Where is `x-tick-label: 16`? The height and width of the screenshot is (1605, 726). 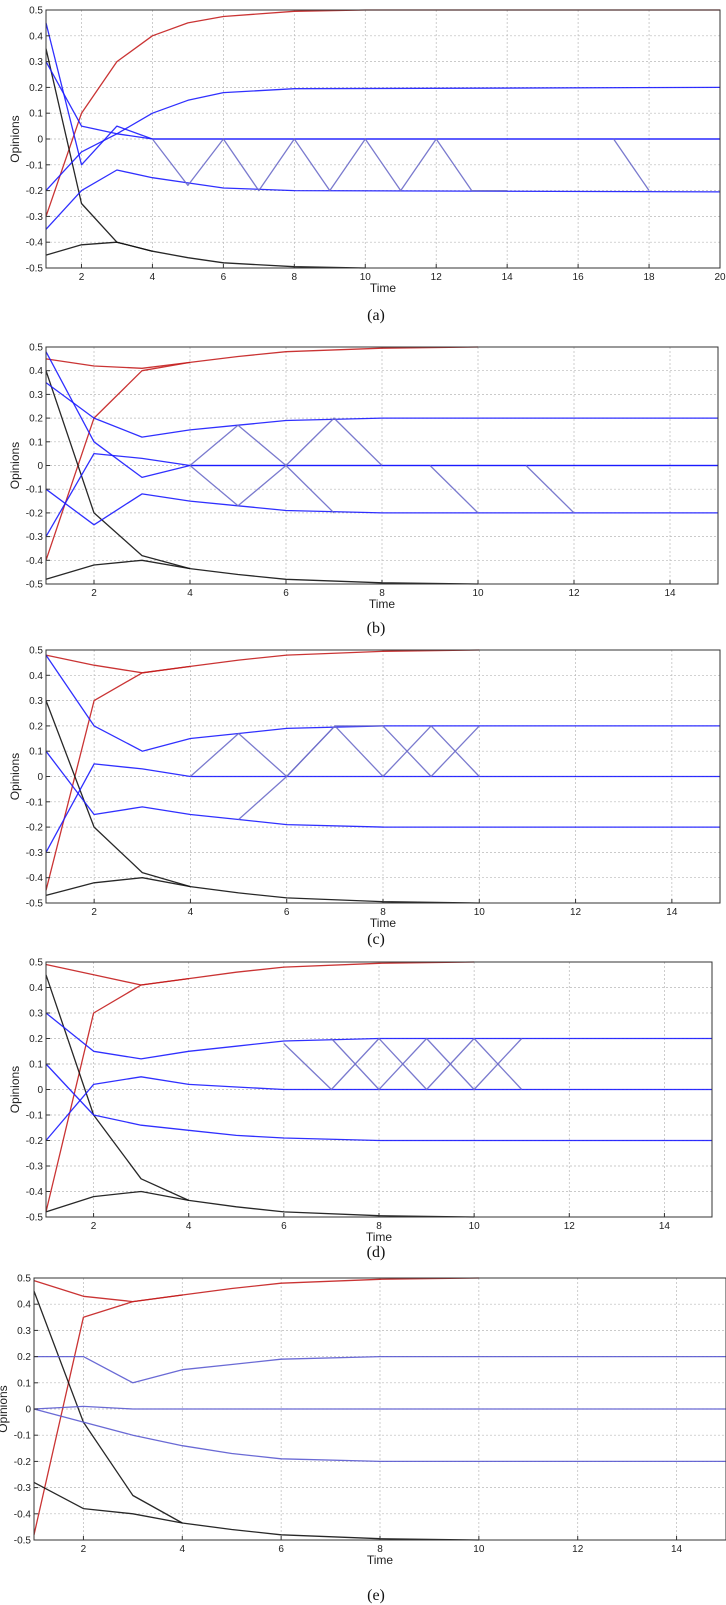 x-tick-label: 16 is located at coordinates (579, 277).